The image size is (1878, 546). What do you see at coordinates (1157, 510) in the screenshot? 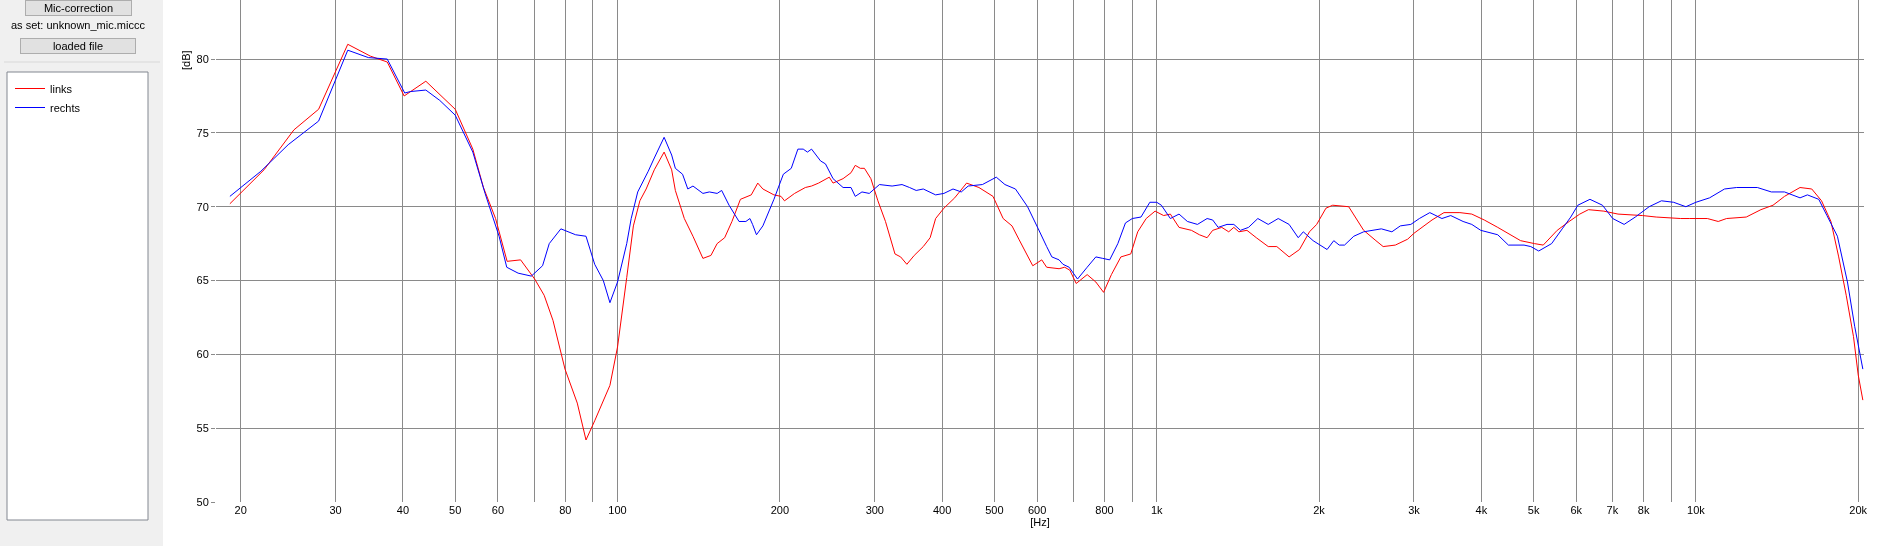
I see `x-tick-label: 1k` at bounding box center [1157, 510].